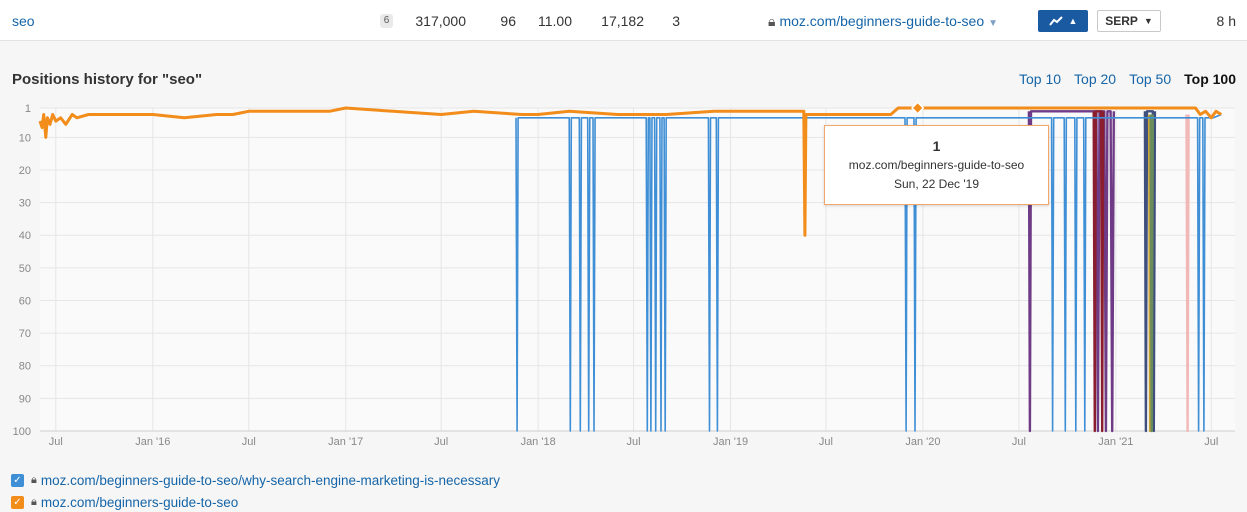  I want to click on ranking-url-text: moz.com/beginners-guide-to-seo, so click(882, 21).